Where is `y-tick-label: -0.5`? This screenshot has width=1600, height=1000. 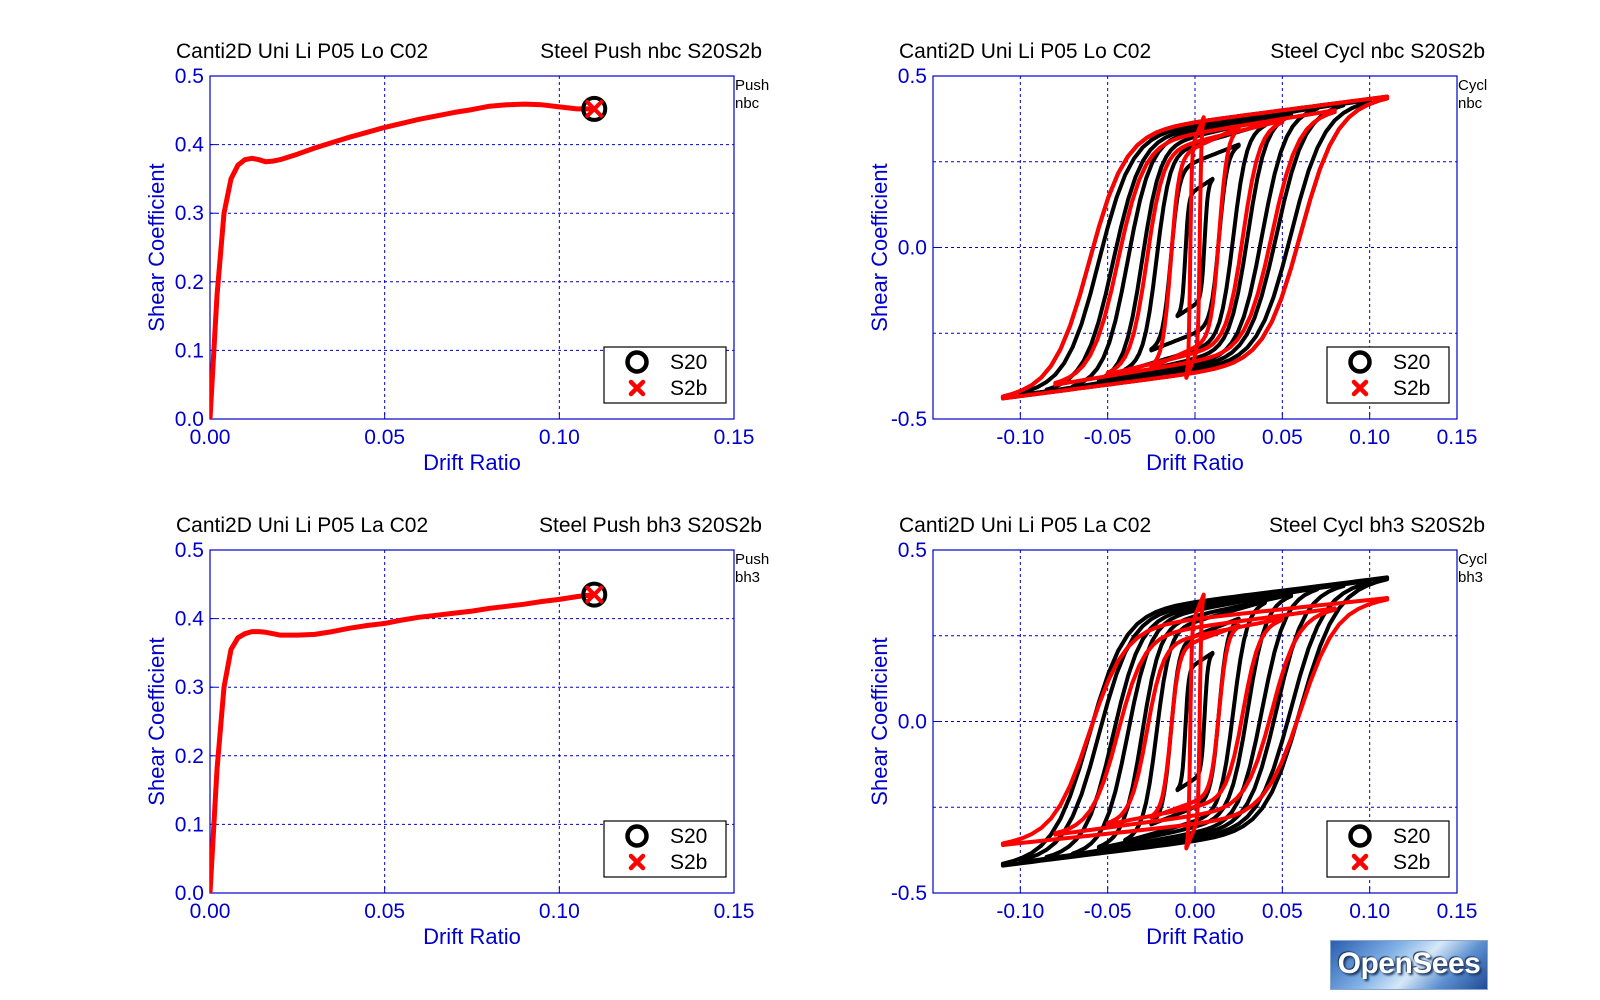 y-tick-label: -0.5 is located at coordinates (909, 893).